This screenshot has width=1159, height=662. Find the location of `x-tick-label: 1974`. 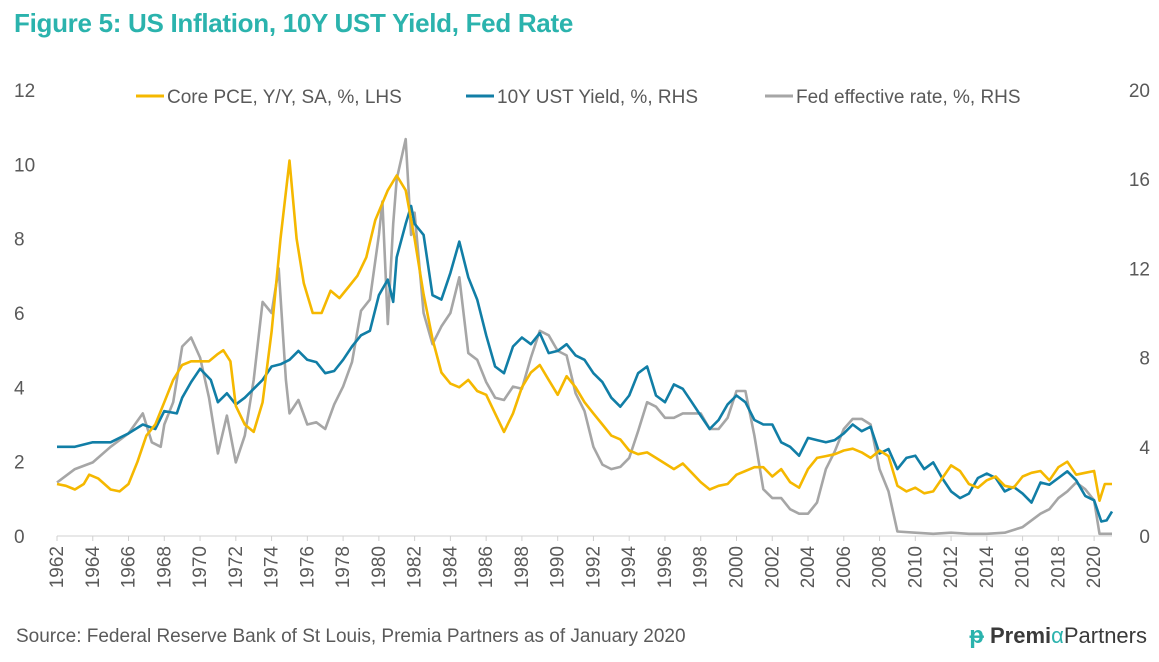

x-tick-label: 1974 is located at coordinates (272, 567).